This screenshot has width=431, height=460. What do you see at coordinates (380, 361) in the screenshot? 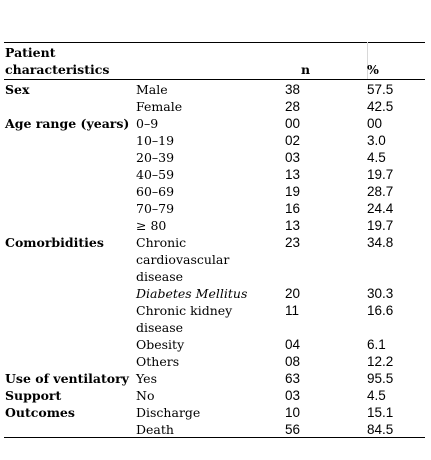
I see `row-percent: 12.2` at bounding box center [380, 361].